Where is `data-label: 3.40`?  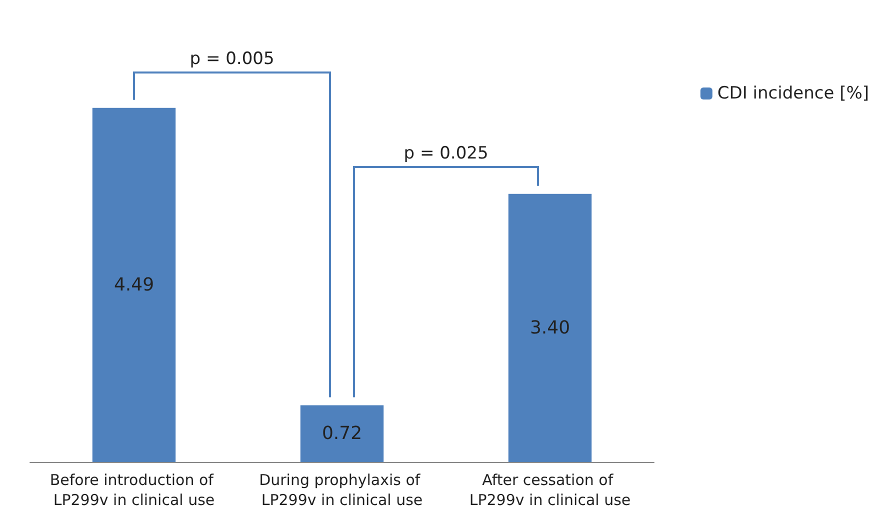 data-label: 3.40 is located at coordinates (550, 327).